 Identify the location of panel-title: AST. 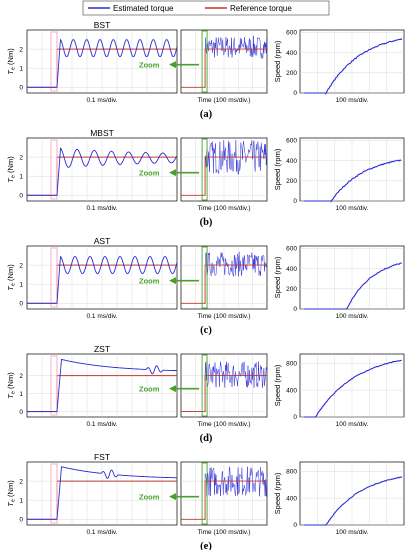
(102, 241).